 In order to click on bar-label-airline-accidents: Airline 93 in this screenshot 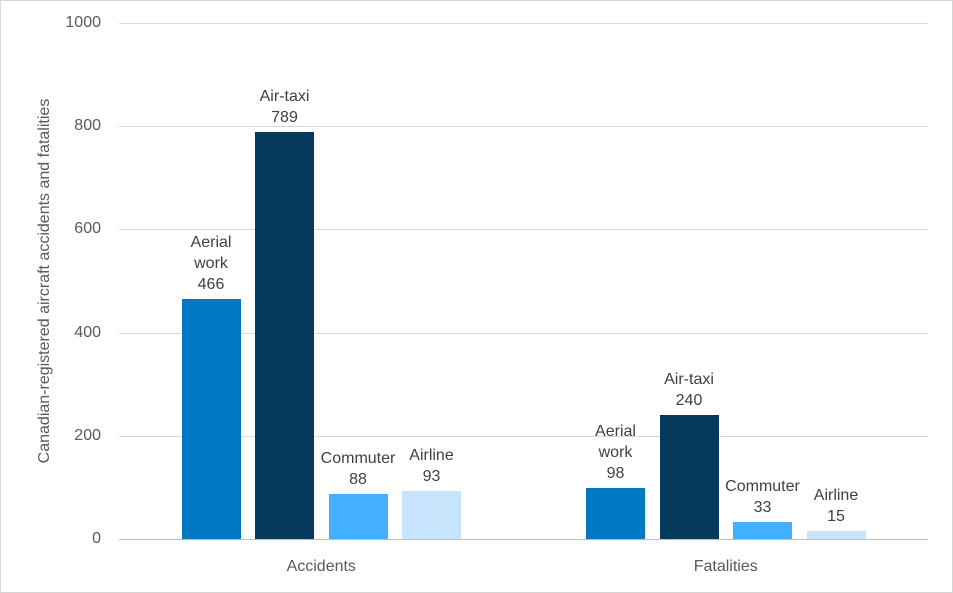, I will do `click(431, 466)`.